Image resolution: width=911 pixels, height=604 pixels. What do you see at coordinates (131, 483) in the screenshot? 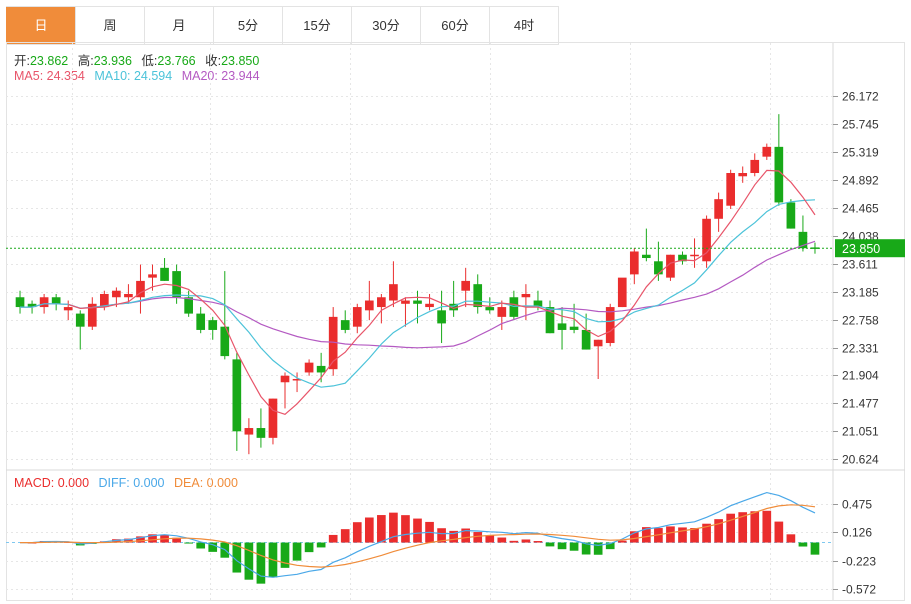
I see `diff-legend-value: DIFF: 0.000` at bounding box center [131, 483].